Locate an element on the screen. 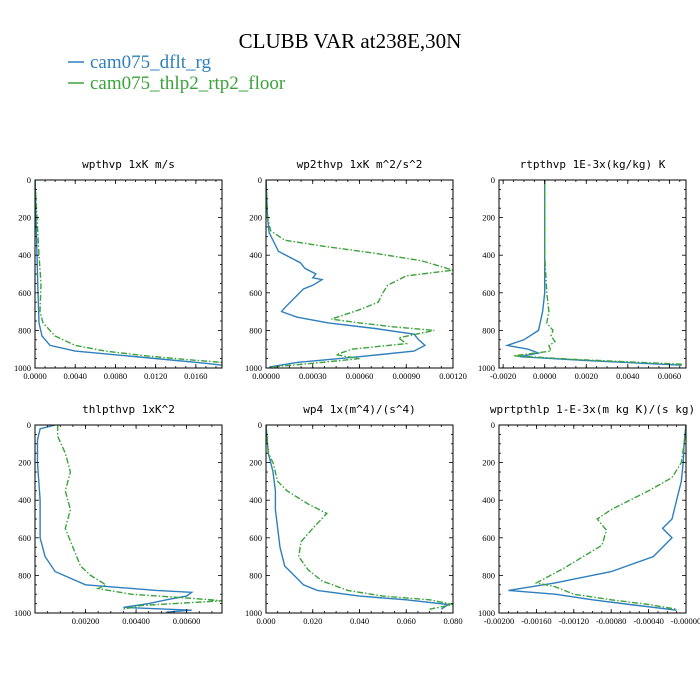 This screenshot has width=700, height=700. panel-title: wp4 1x(m^4)/(s^4) is located at coordinates (359, 409).